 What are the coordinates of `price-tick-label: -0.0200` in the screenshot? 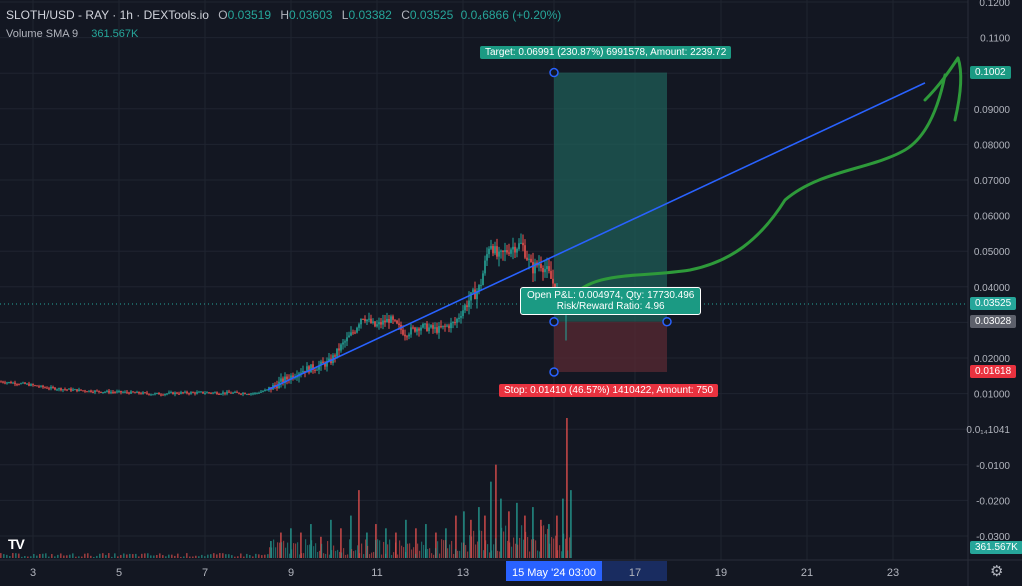 It's located at (993, 501).